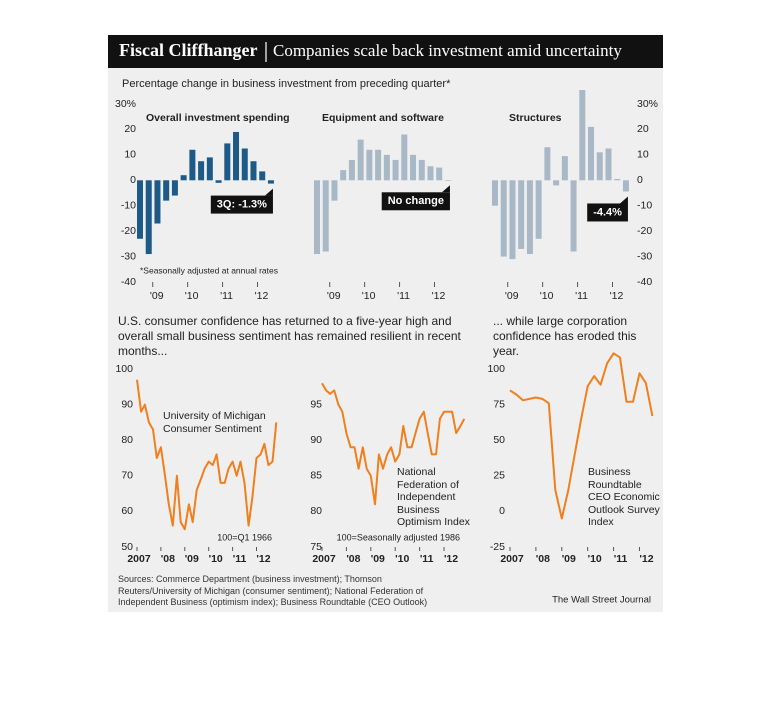 This screenshot has height=708, width=770. What do you see at coordinates (127, 511) in the screenshot?
I see `y-tick-label: 60` at bounding box center [127, 511].